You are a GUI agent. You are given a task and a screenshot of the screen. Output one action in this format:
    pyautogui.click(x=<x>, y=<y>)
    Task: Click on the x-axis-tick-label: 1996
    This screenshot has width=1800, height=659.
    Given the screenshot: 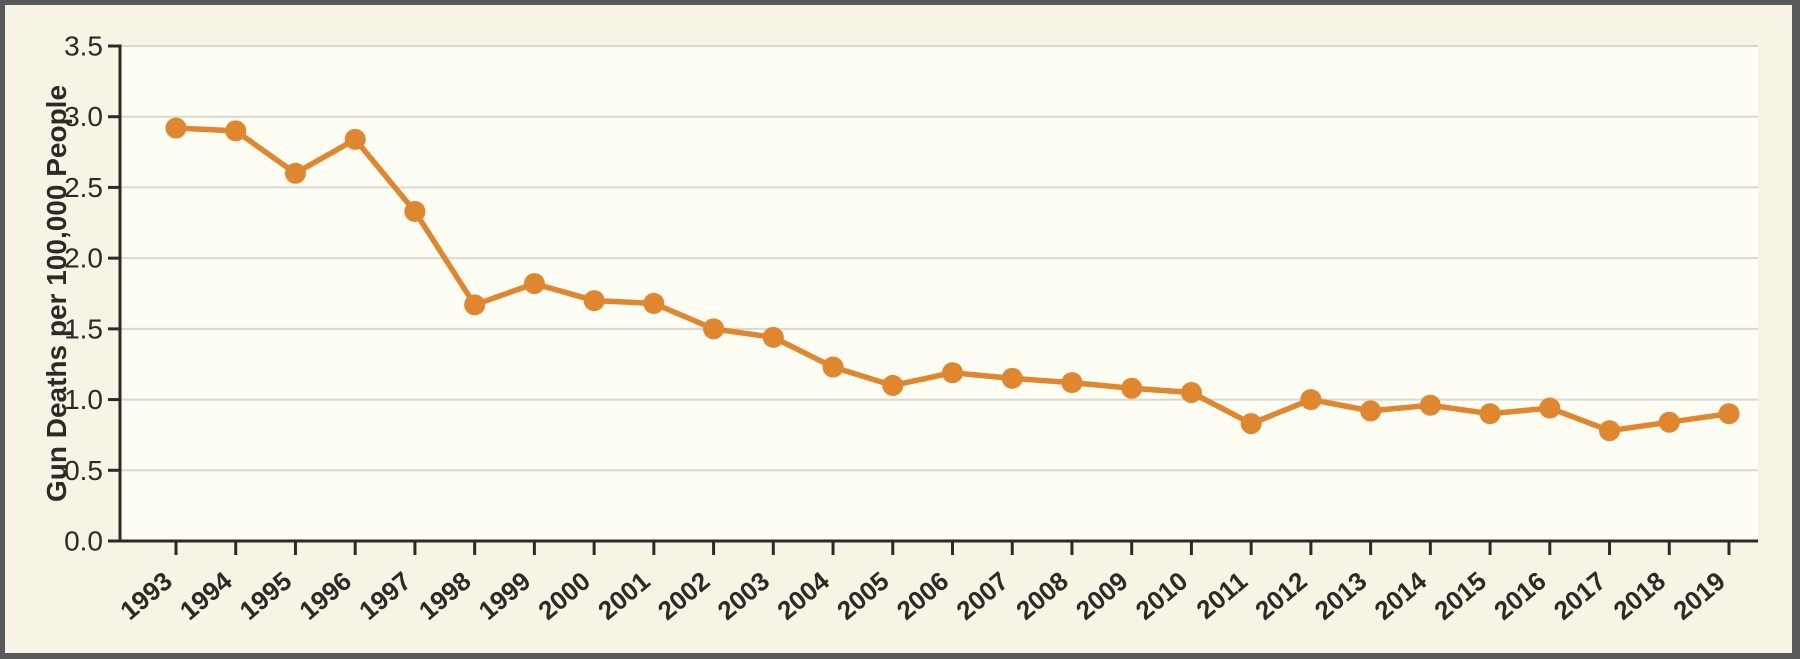 What is the action you would take?
    pyautogui.click(x=325, y=596)
    